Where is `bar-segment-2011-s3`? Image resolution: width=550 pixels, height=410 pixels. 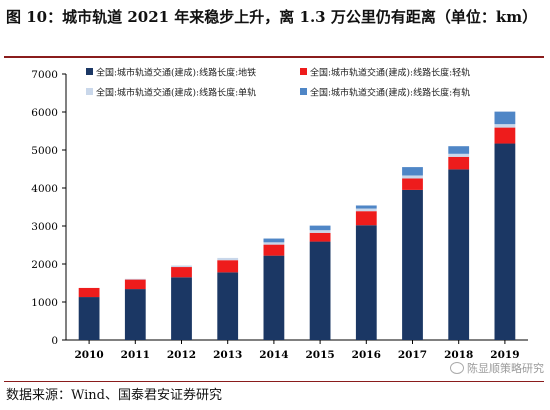
bar-segment-2011-s3 is located at coordinates (135, 279).